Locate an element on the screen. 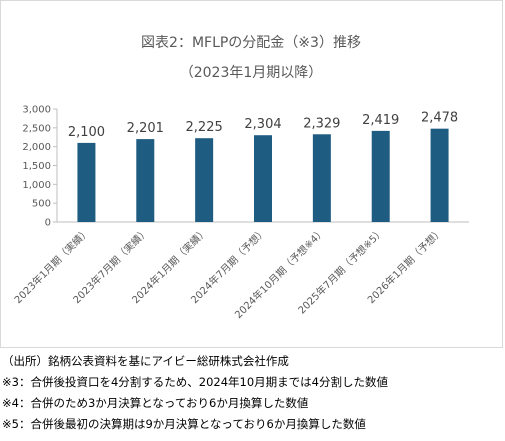 This screenshot has height=441, width=505. data-labels: 2,100 2,201 2,225 2,304 2,329 2,419 2,478 is located at coordinates (263, 125).